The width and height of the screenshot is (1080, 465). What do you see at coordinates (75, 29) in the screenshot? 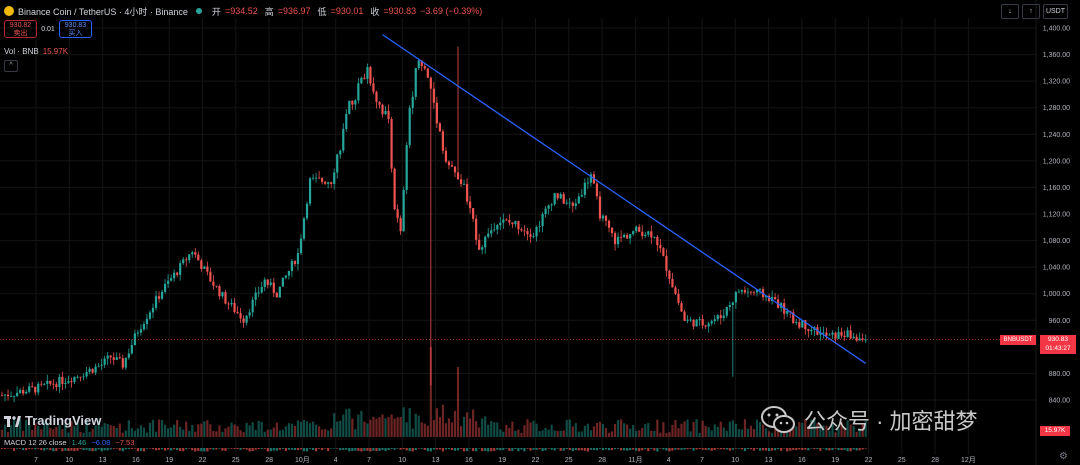
I see `buy-button: 930.83 买入` at bounding box center [75, 29].